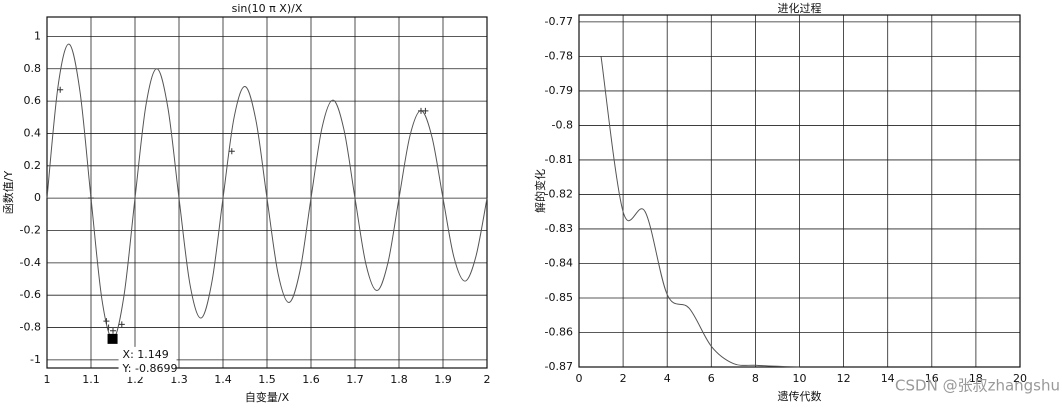 The width and height of the screenshot is (1062, 412). Describe the element at coordinates (976, 378) in the screenshot. I see `x-tick-label: 18` at that location.